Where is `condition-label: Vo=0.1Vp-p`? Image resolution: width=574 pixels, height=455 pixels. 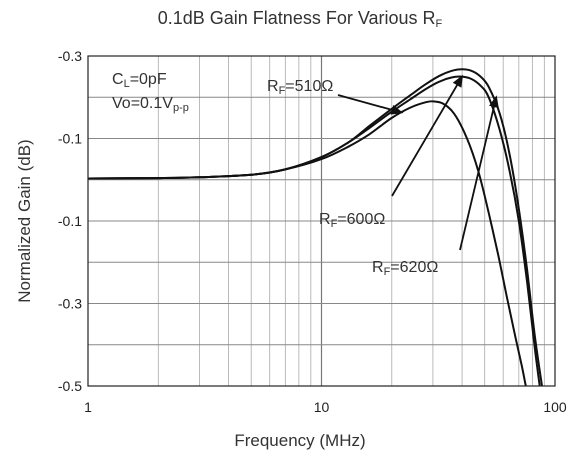
condition-label: Vo=0.1Vp-p is located at coordinates (150, 104).